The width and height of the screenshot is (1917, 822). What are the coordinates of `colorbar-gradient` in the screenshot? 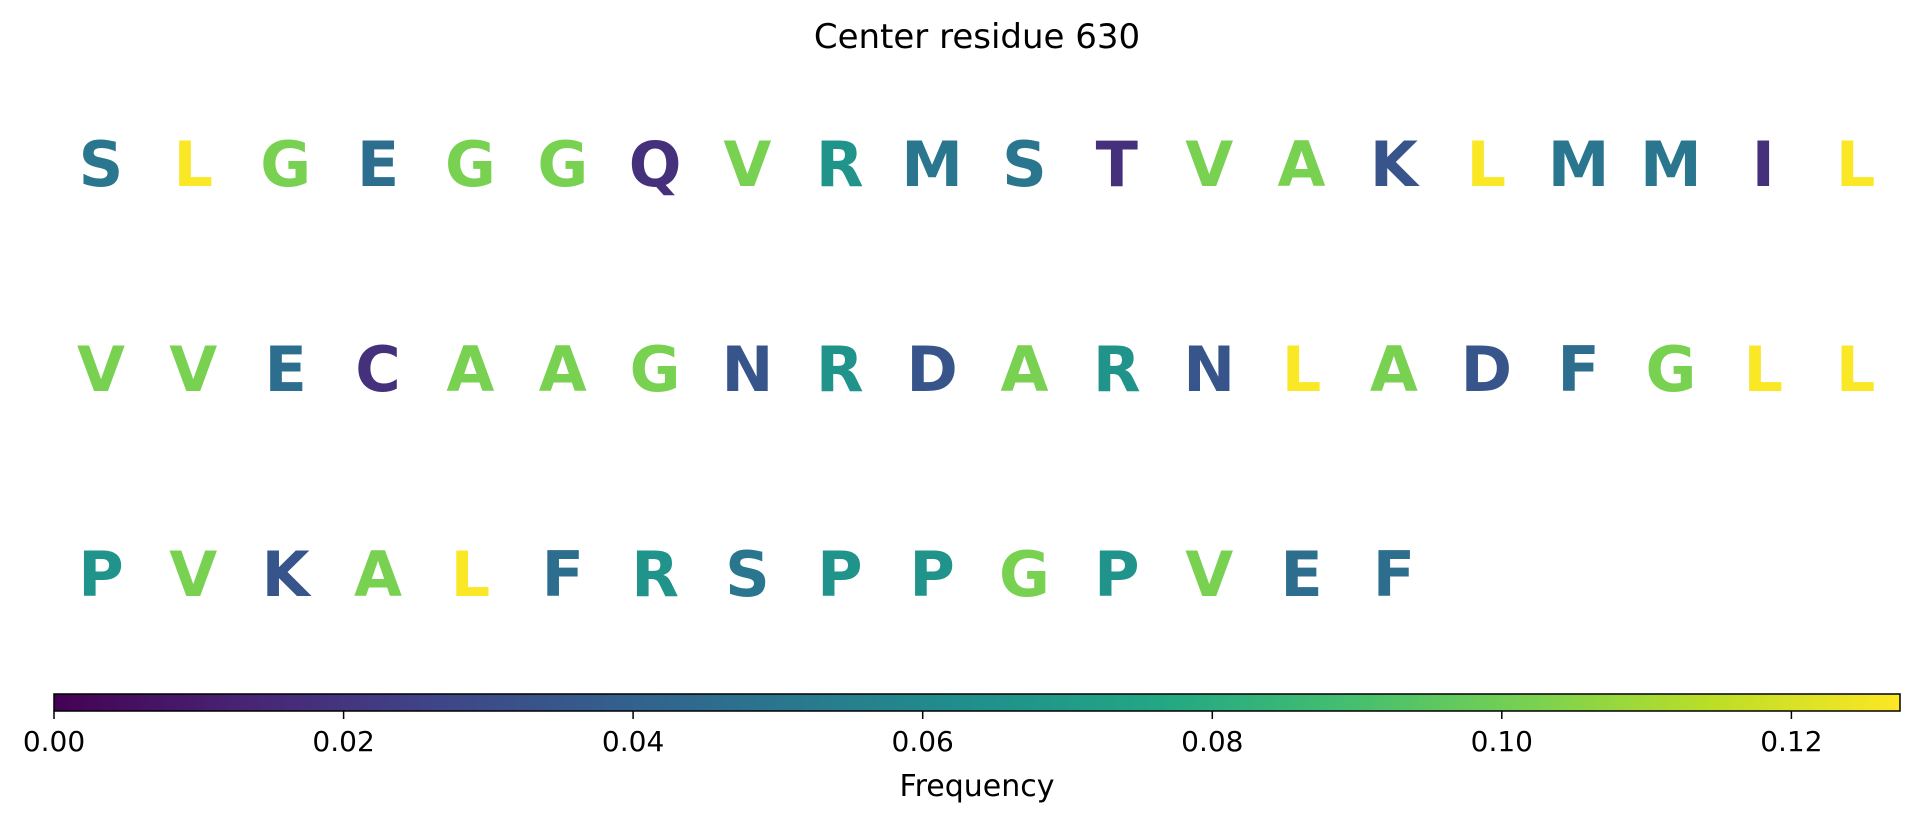 It's located at (977, 702).